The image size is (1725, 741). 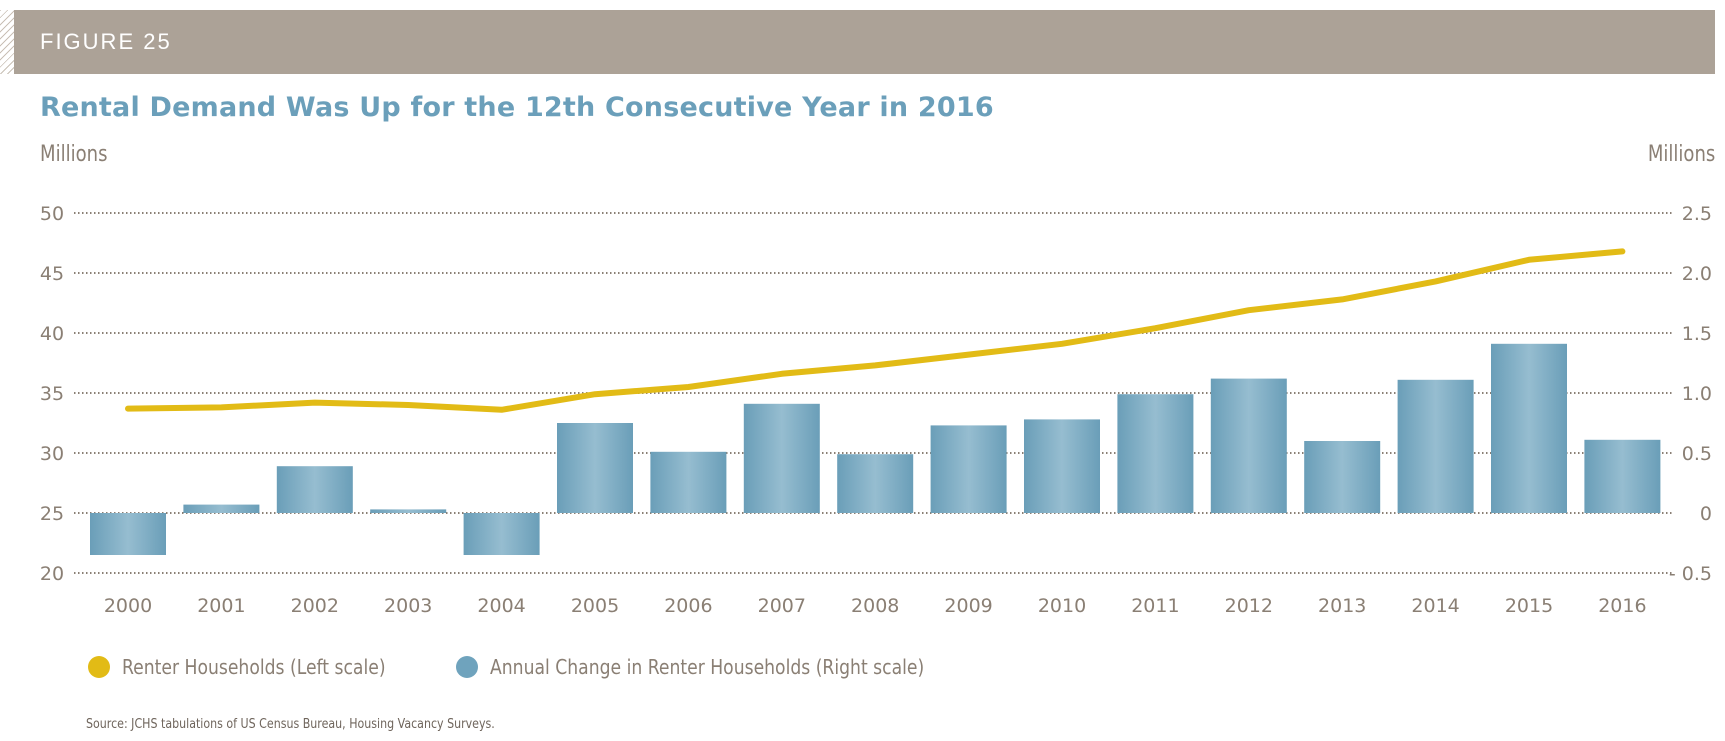 I want to click on header-hatch-decoration, so click(x=7, y=42).